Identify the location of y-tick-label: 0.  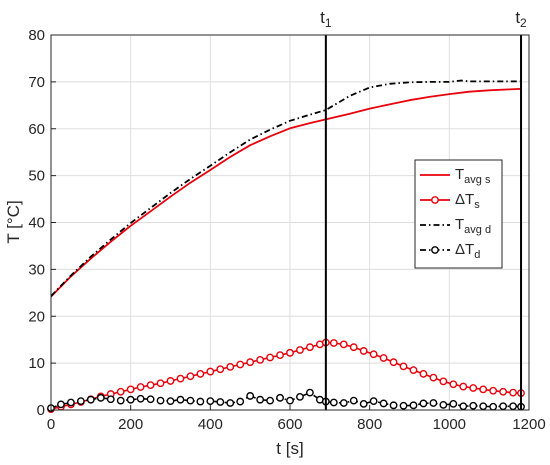
(41, 410).